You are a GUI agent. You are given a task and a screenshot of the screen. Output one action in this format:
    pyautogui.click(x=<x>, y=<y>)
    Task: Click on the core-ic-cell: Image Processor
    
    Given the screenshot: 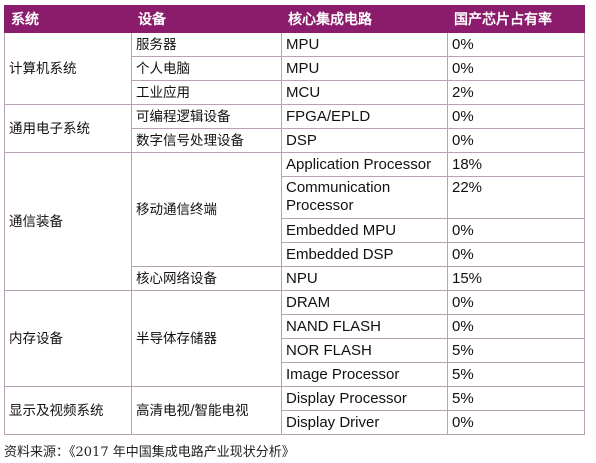 What is the action you would take?
    pyautogui.click(x=364, y=374)
    